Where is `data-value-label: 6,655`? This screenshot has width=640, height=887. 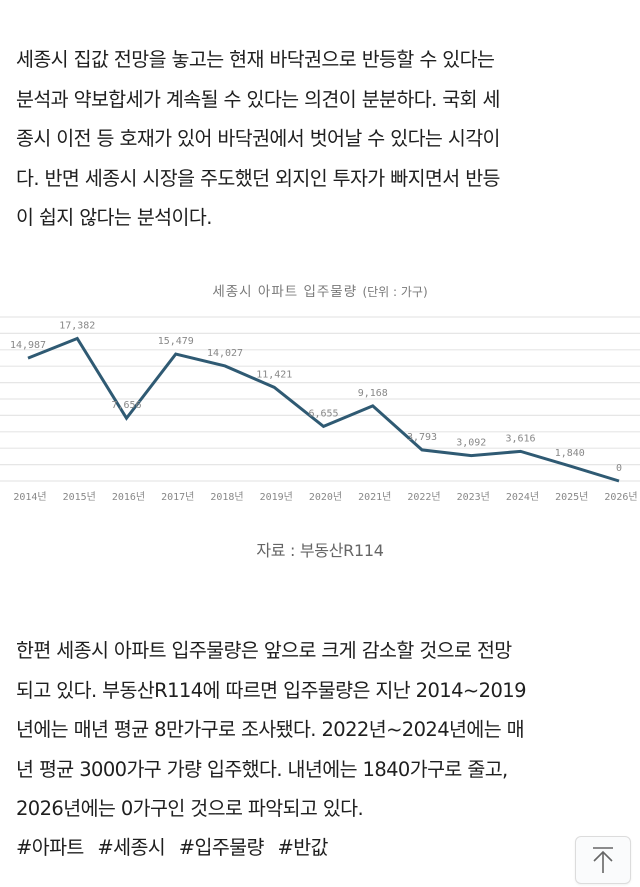 data-value-label: 6,655 is located at coordinates (323, 413).